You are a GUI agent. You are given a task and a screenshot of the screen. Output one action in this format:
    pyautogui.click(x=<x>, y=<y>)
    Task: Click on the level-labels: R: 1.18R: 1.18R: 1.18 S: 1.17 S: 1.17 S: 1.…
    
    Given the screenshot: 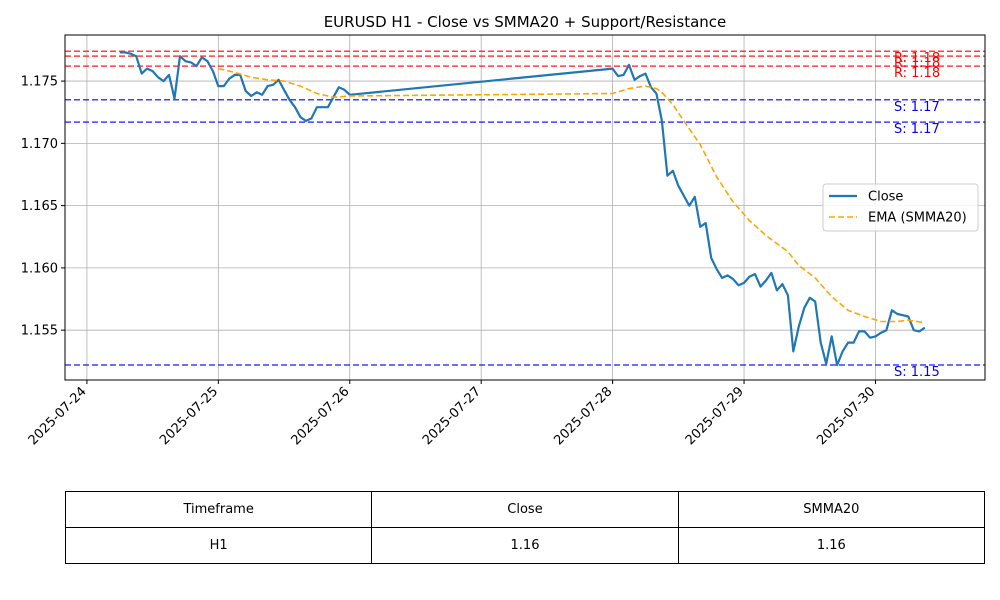 What is the action you would take?
    pyautogui.click(x=917, y=215)
    